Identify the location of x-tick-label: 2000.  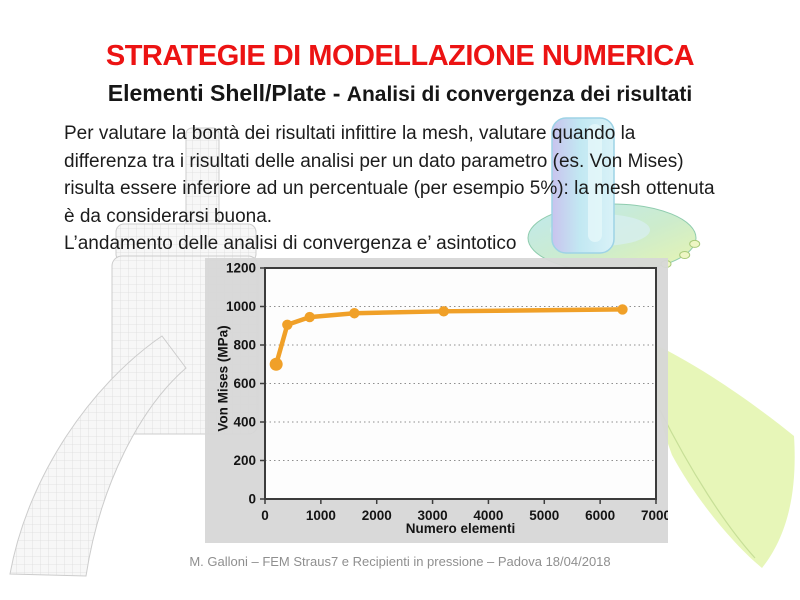
(377, 515).